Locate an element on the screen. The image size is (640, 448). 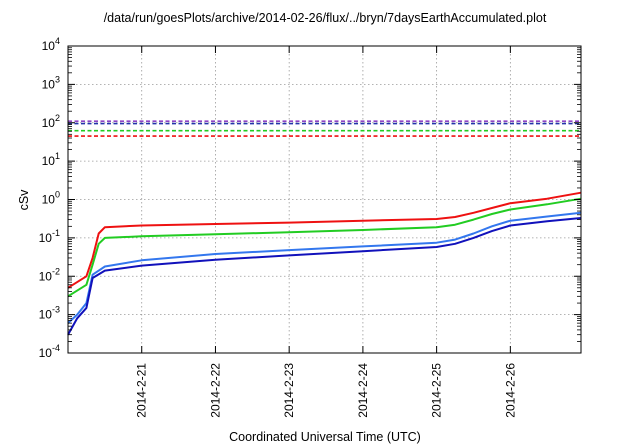
x-tick-label: 2014-2-23 is located at coordinates (289, 390).